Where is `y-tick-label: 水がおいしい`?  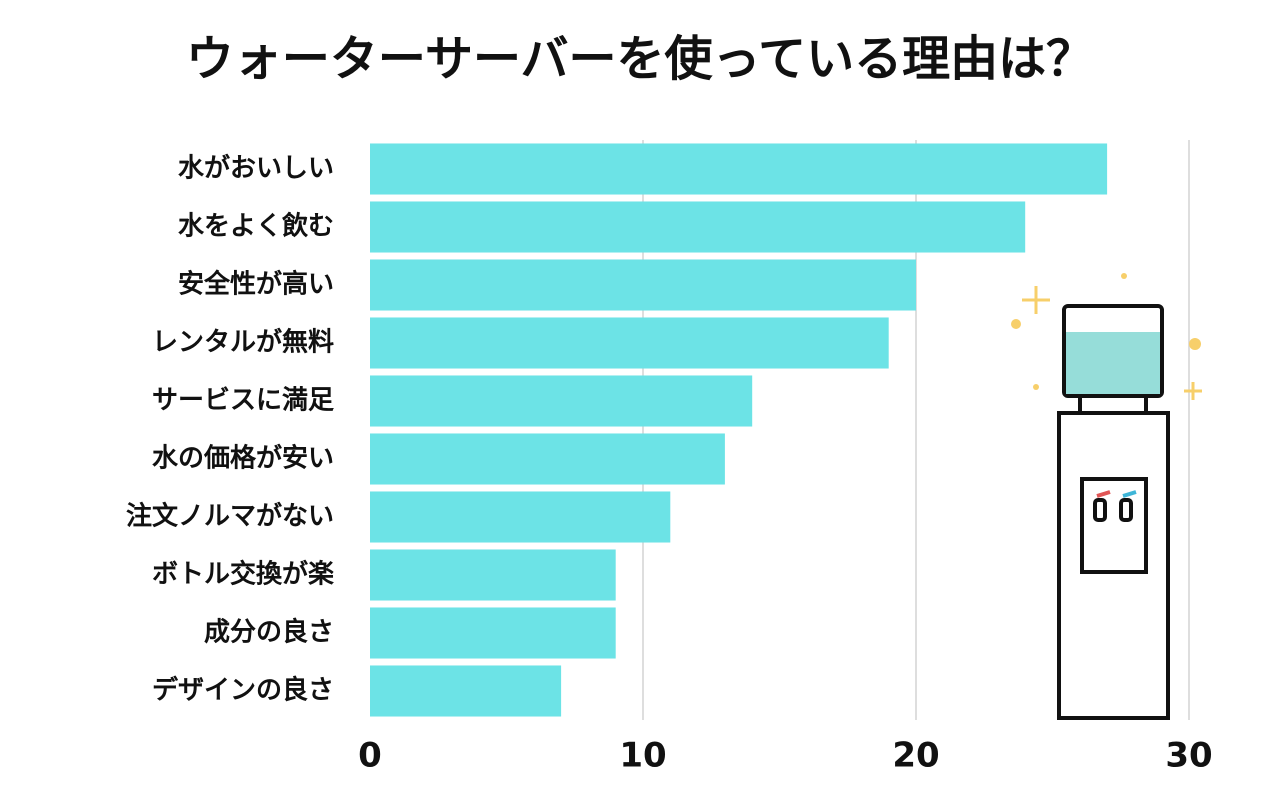
y-tick-label: 水がおいしい is located at coordinates (256, 168).